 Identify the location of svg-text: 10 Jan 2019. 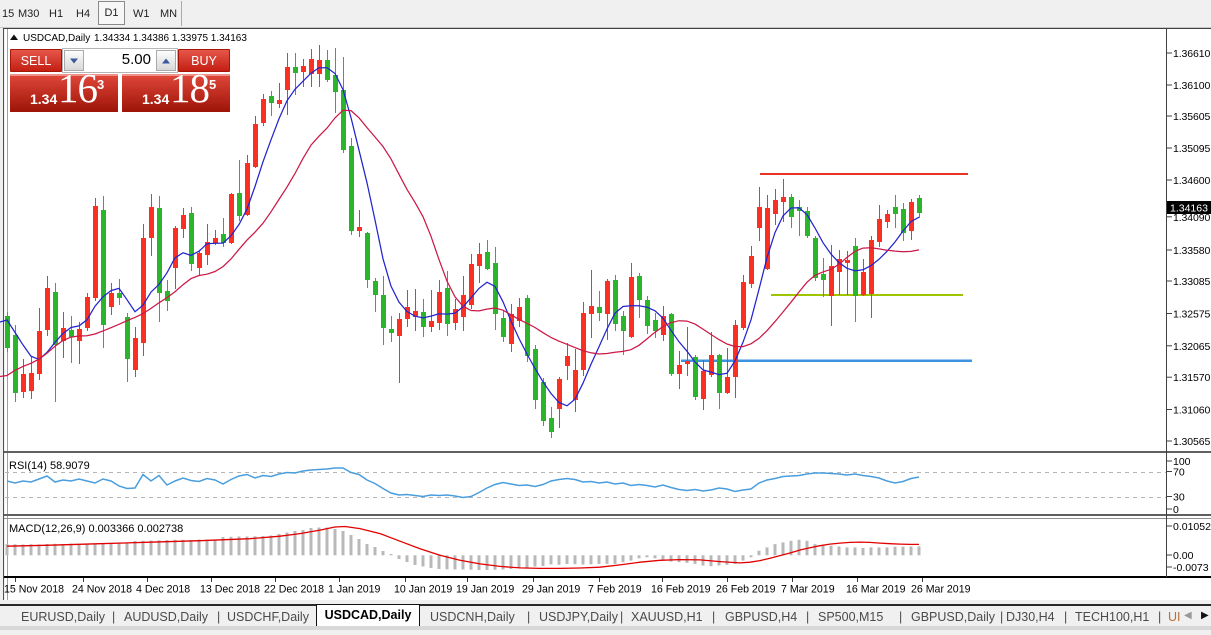
(423, 590).